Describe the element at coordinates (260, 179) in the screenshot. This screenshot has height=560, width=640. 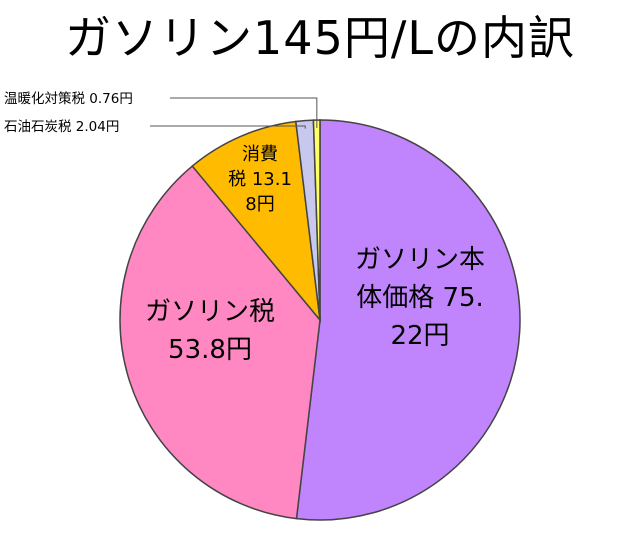
I see `slice-label-2: 消費税 13.1 8円` at that location.